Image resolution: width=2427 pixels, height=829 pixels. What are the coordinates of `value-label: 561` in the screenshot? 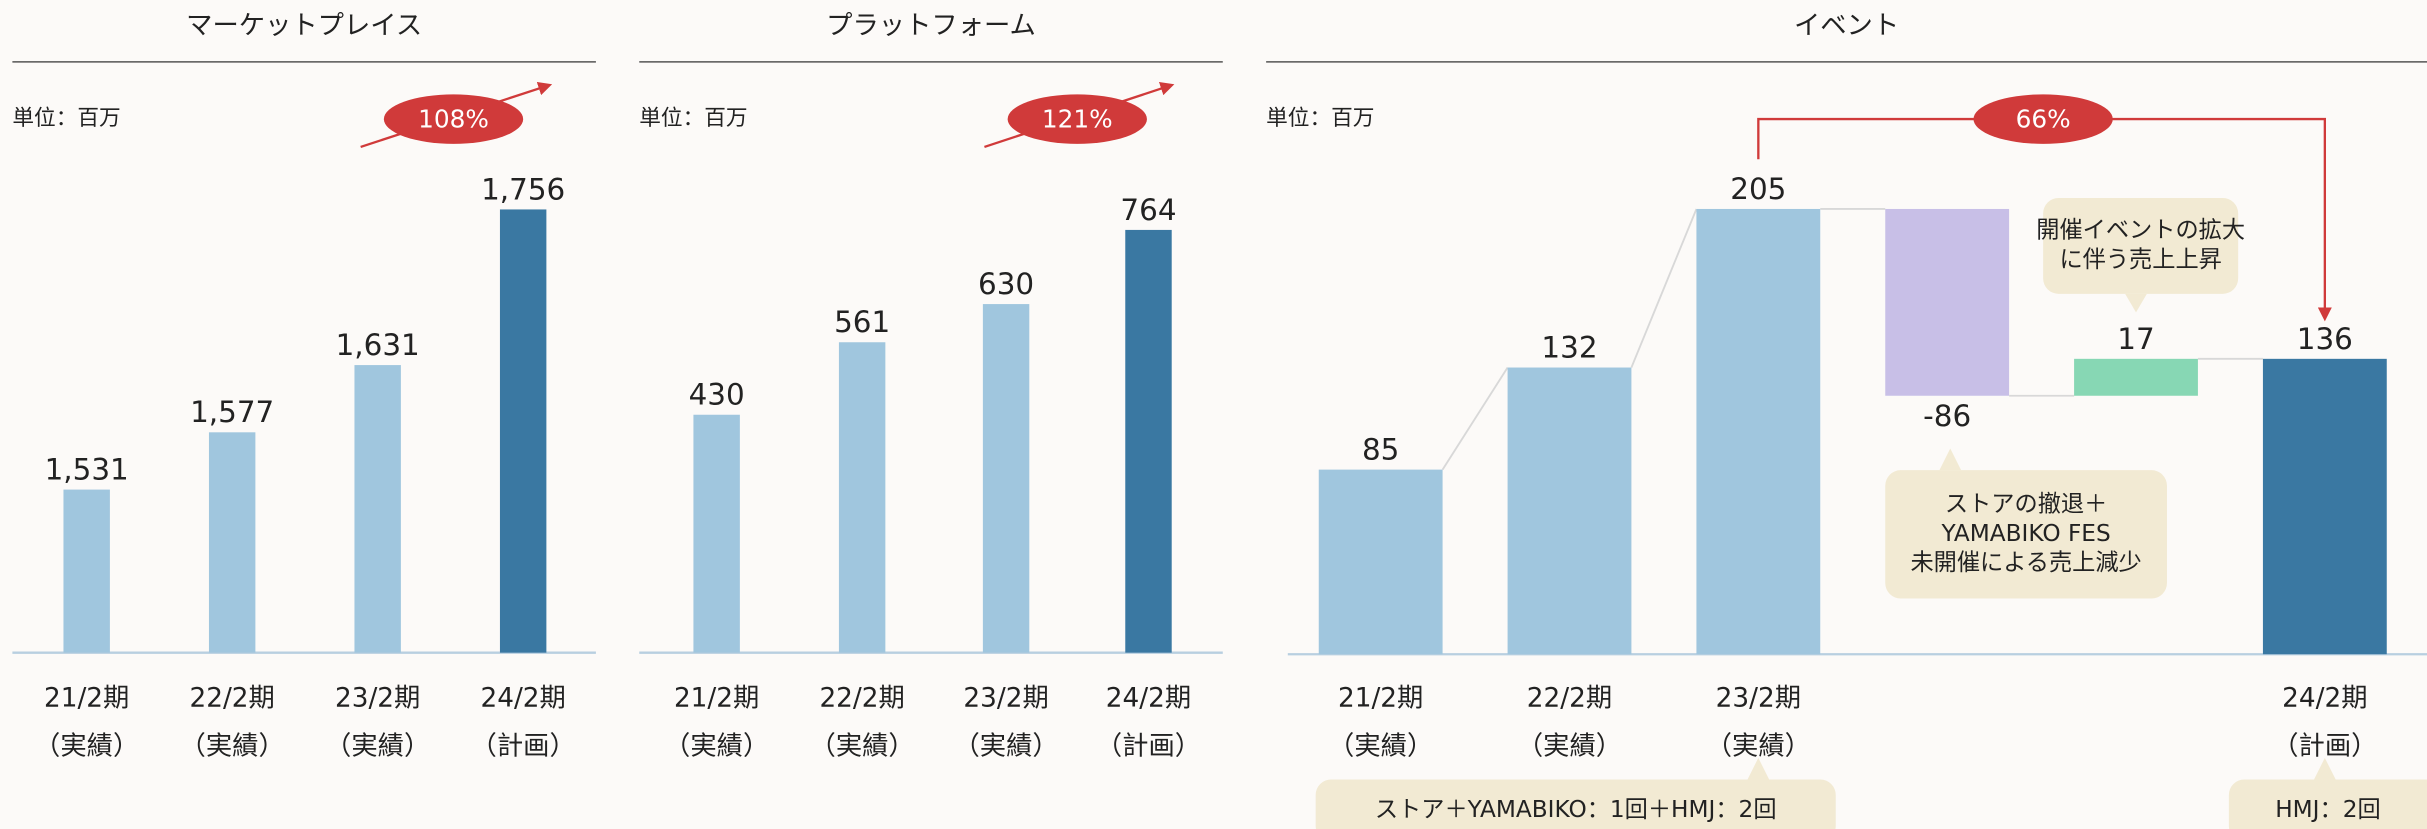 It's located at (862, 322).